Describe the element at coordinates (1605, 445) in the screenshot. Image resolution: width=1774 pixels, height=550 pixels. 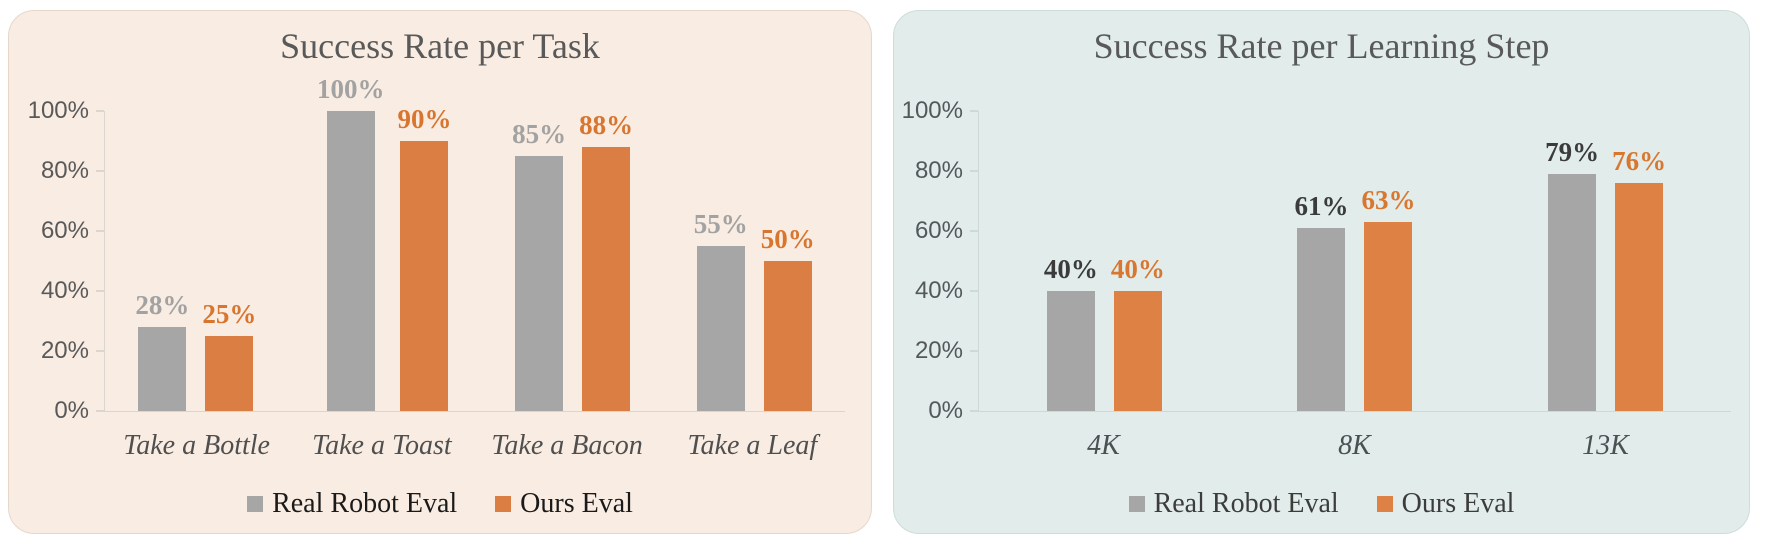
I see `x-axis-label-13k: 13K` at that location.